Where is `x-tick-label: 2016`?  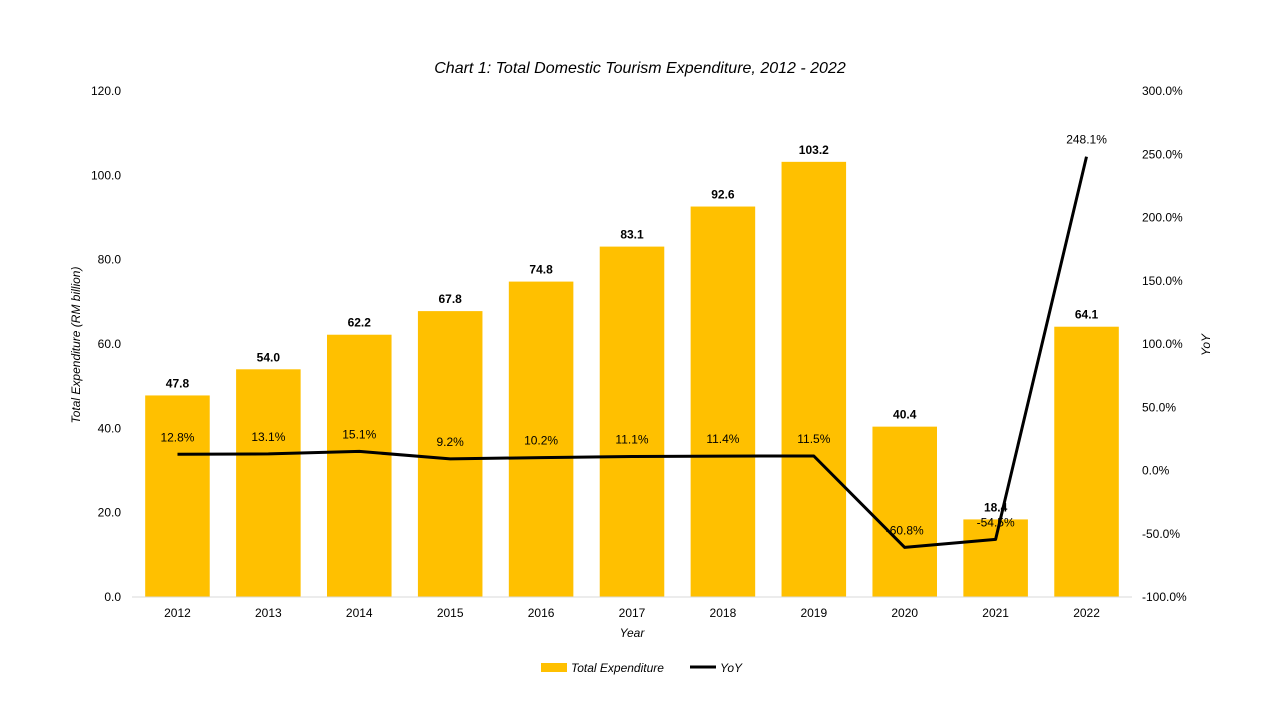
x-tick-label: 2016 is located at coordinates (541, 613).